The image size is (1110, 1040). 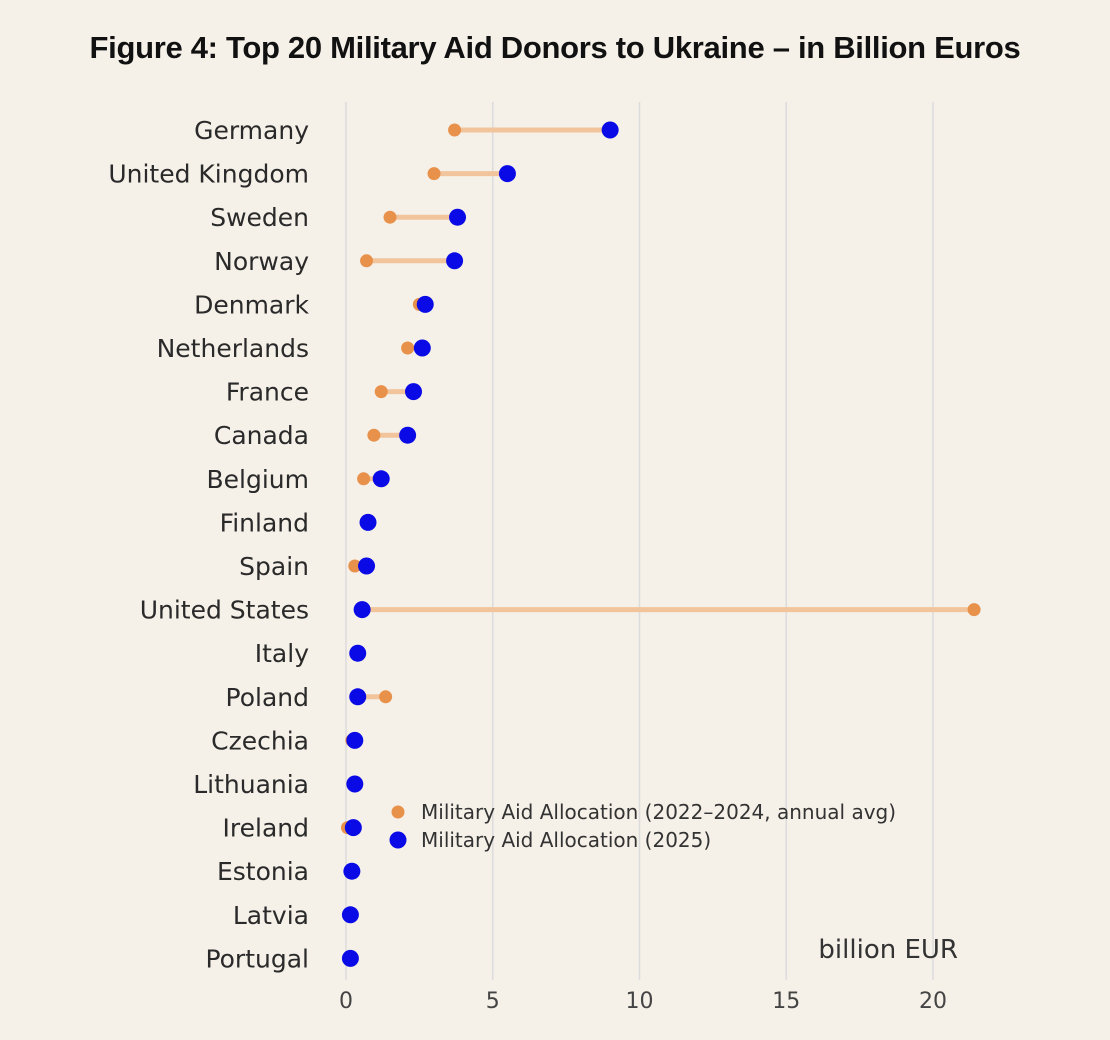 What do you see at coordinates (346, 1001) in the screenshot?
I see `x-tick-label: 0` at bounding box center [346, 1001].